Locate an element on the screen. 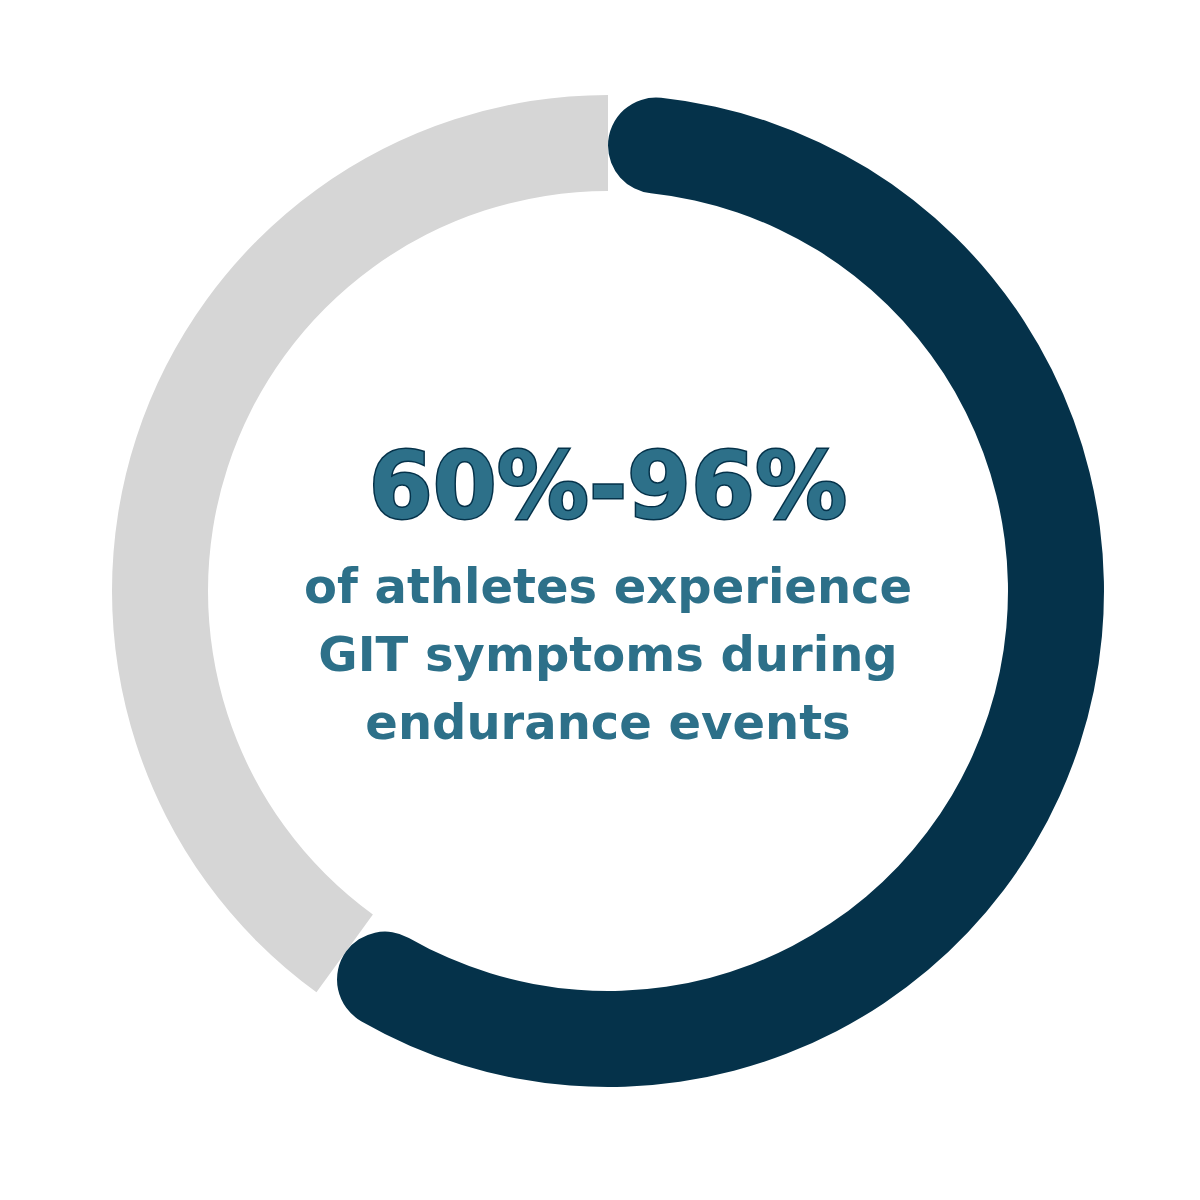 This screenshot has width=1200, height=1200. text: 60%-96% is located at coordinates (608, 486).